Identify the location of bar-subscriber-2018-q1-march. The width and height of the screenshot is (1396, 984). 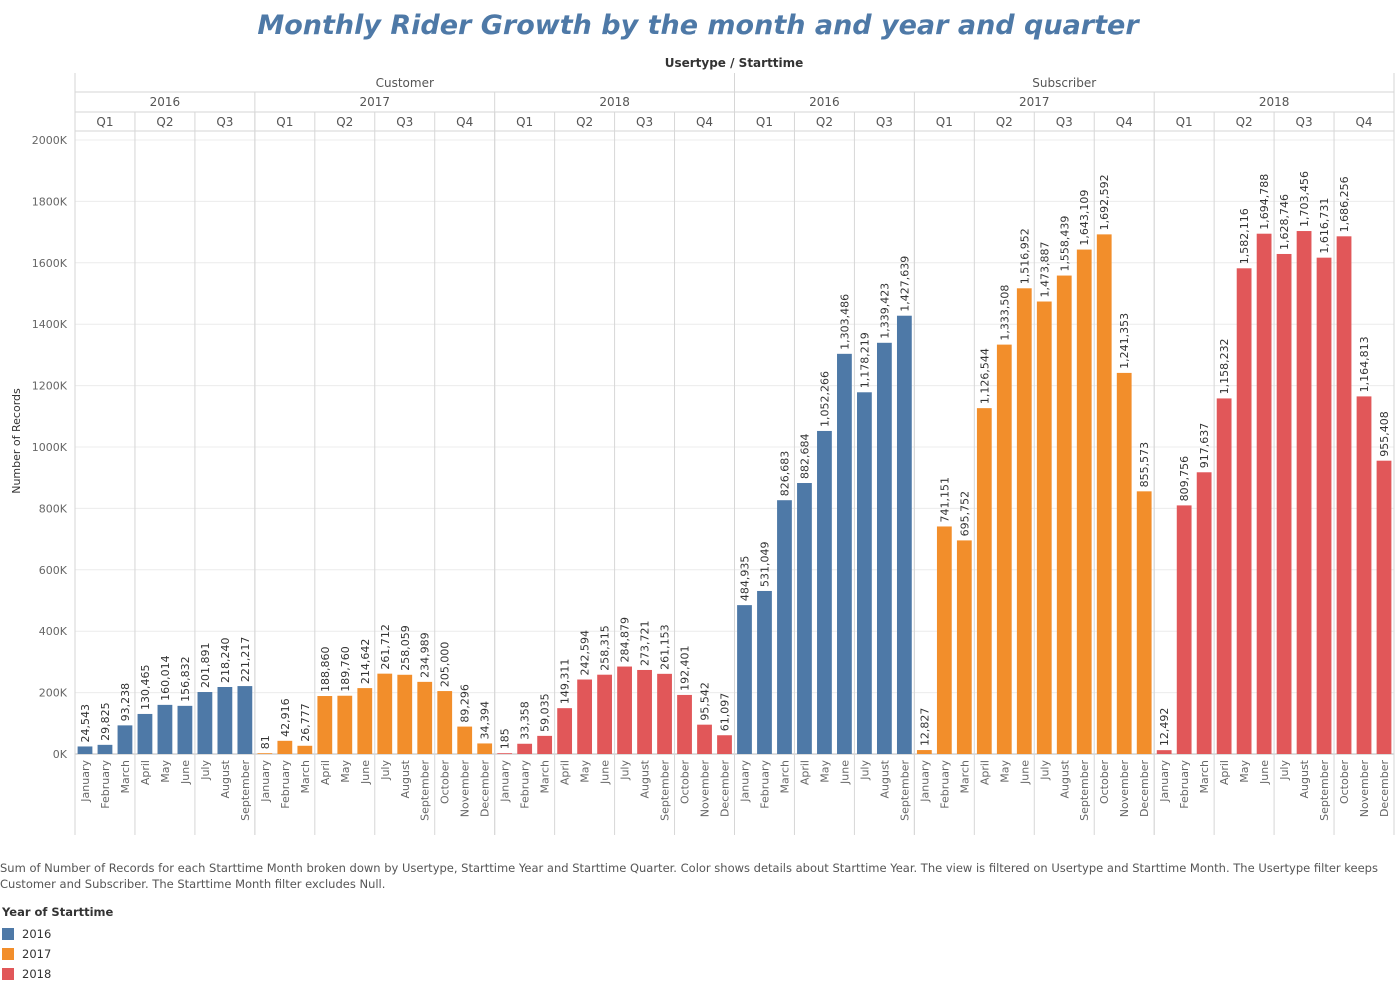
(1204, 613).